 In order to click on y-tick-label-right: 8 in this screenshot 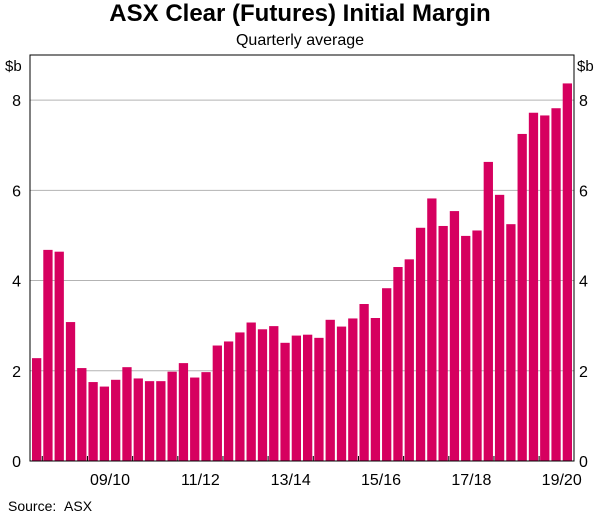, I will do `click(583, 101)`.